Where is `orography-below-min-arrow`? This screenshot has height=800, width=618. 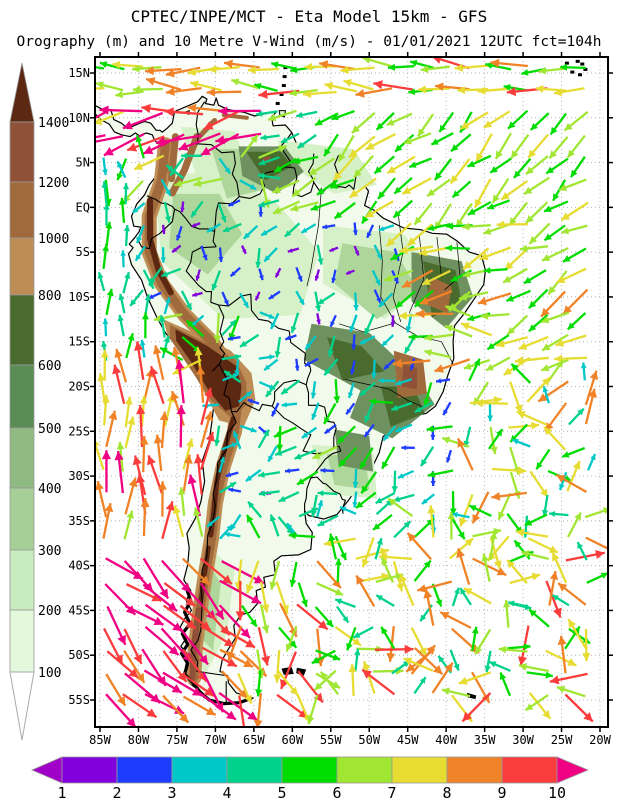 orography-below-min-arrow is located at coordinates (22, 706).